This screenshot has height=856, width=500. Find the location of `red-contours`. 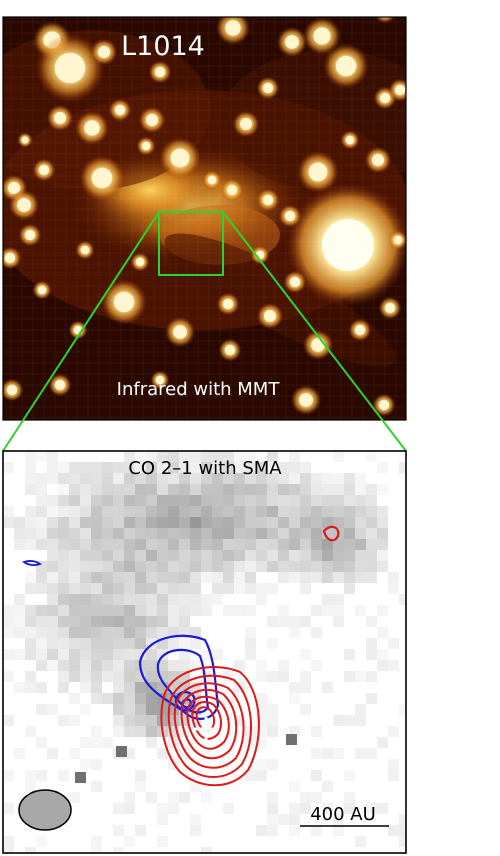

red-contours is located at coordinates (250, 656).